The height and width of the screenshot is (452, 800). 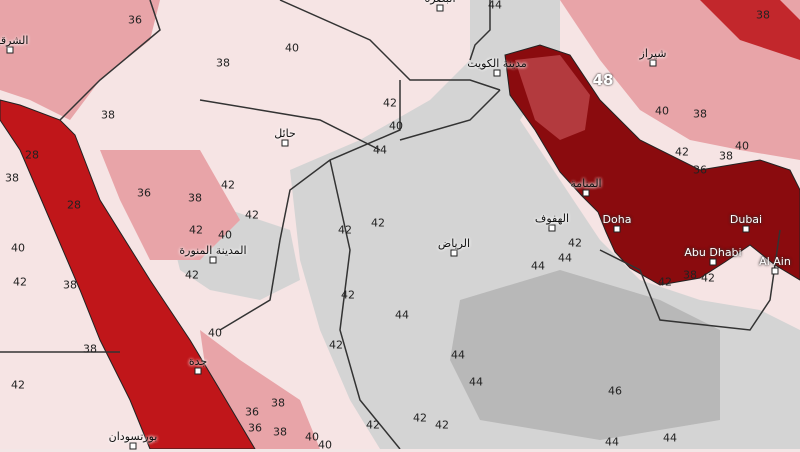 What do you see at coordinates (653, 53) in the screenshot?
I see `city-label: شيراز` at bounding box center [653, 53].